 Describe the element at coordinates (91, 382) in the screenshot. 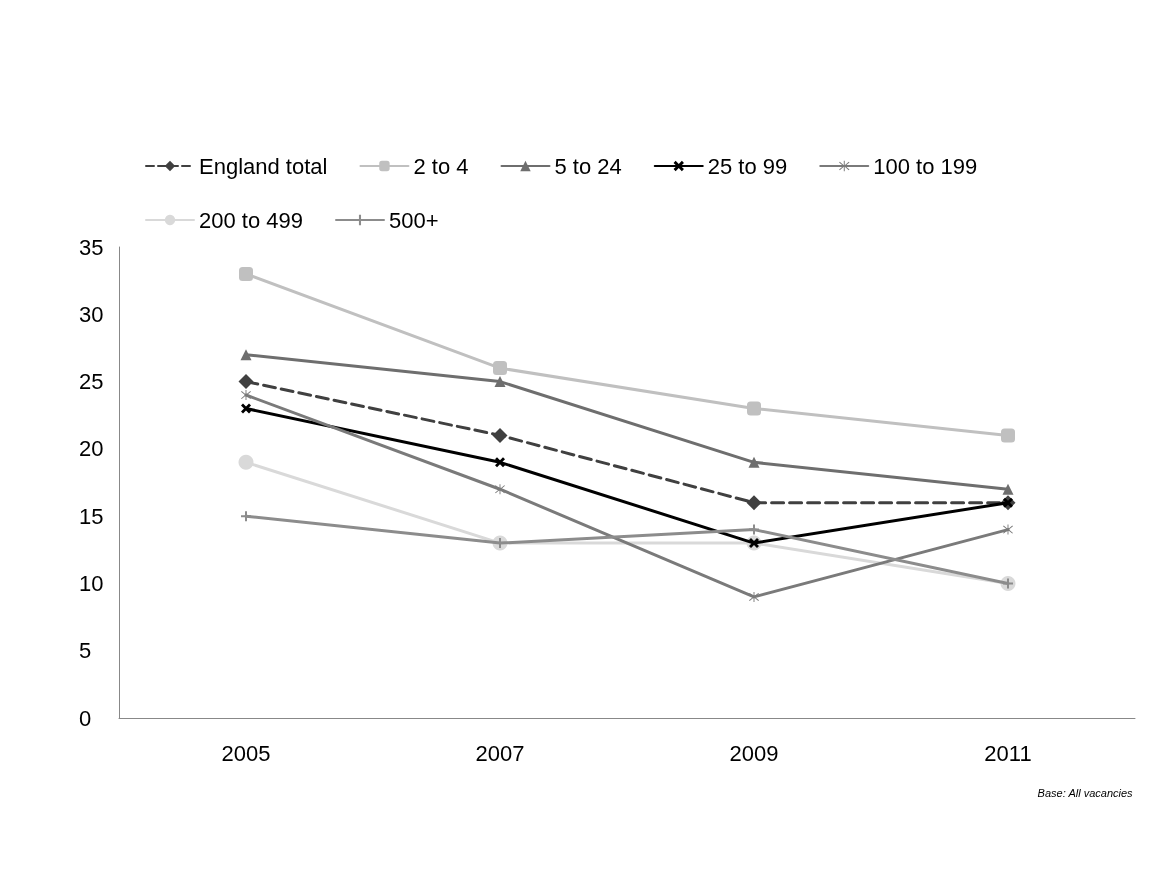

I see `y-tick-label: 25` at that location.